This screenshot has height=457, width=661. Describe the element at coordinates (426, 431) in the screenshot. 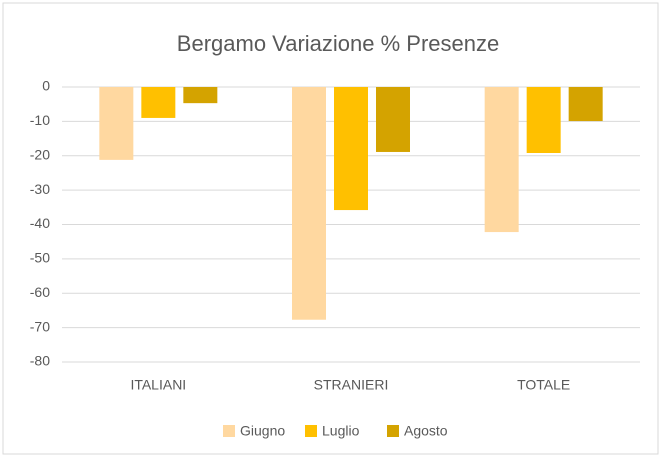

I see `legend-label: Agosto` at that location.